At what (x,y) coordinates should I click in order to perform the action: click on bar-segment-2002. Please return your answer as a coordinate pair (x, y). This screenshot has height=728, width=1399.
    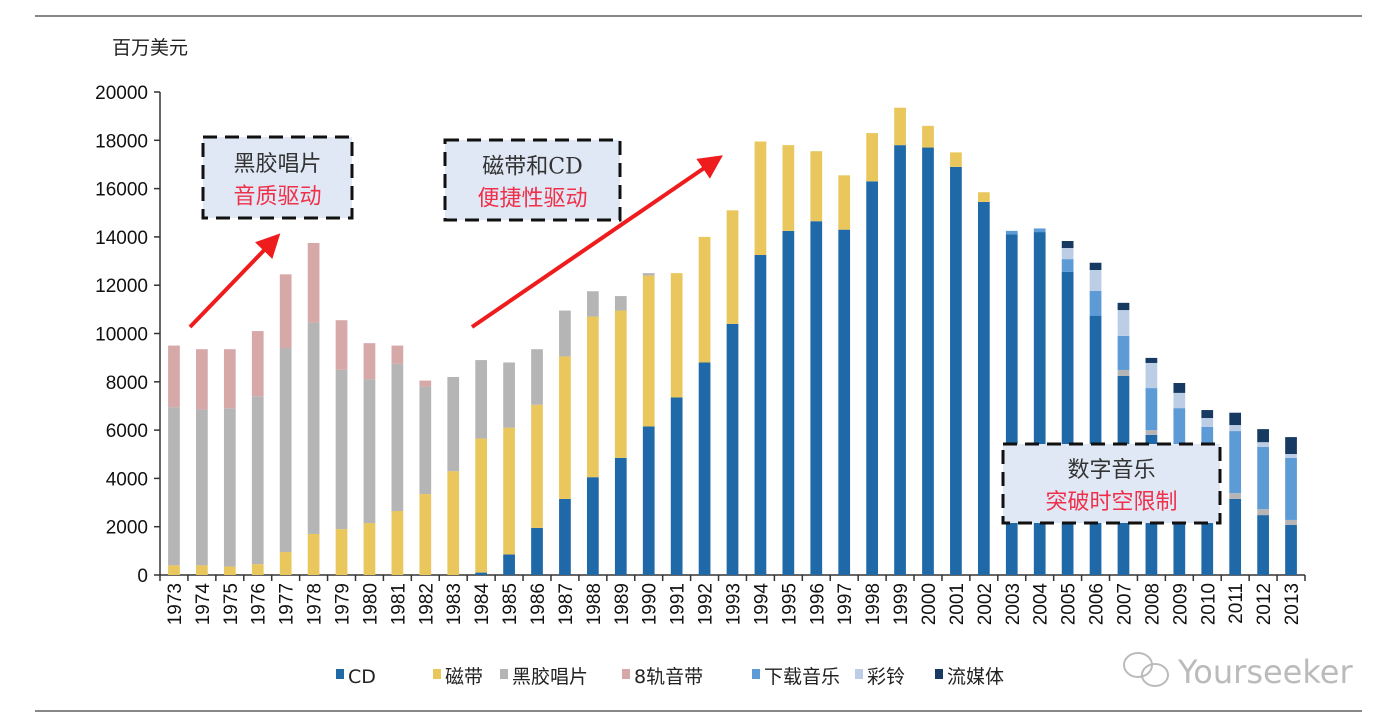
    Looking at the image, I should click on (983, 197).